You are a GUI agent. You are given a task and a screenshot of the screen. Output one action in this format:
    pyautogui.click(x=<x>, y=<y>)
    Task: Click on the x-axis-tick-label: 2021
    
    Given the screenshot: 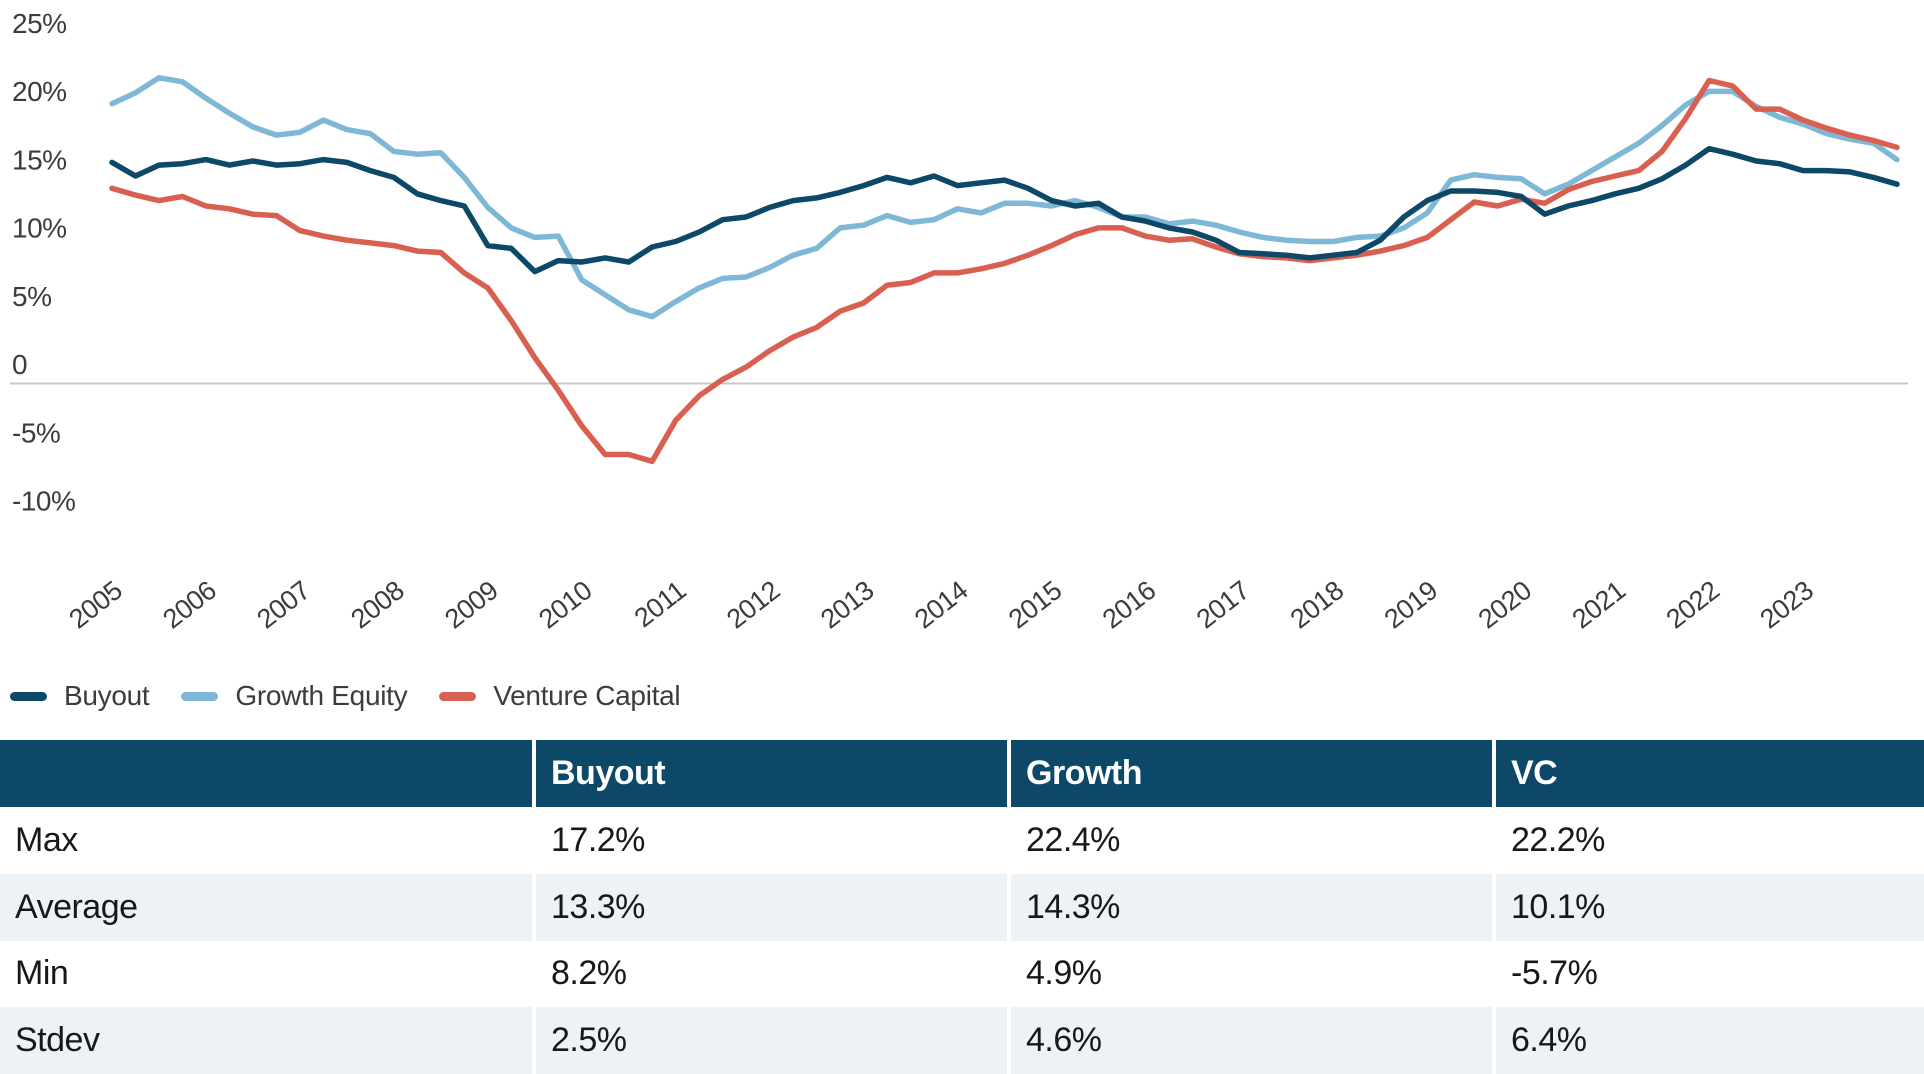 What is the action you would take?
    pyautogui.click(x=1599, y=604)
    